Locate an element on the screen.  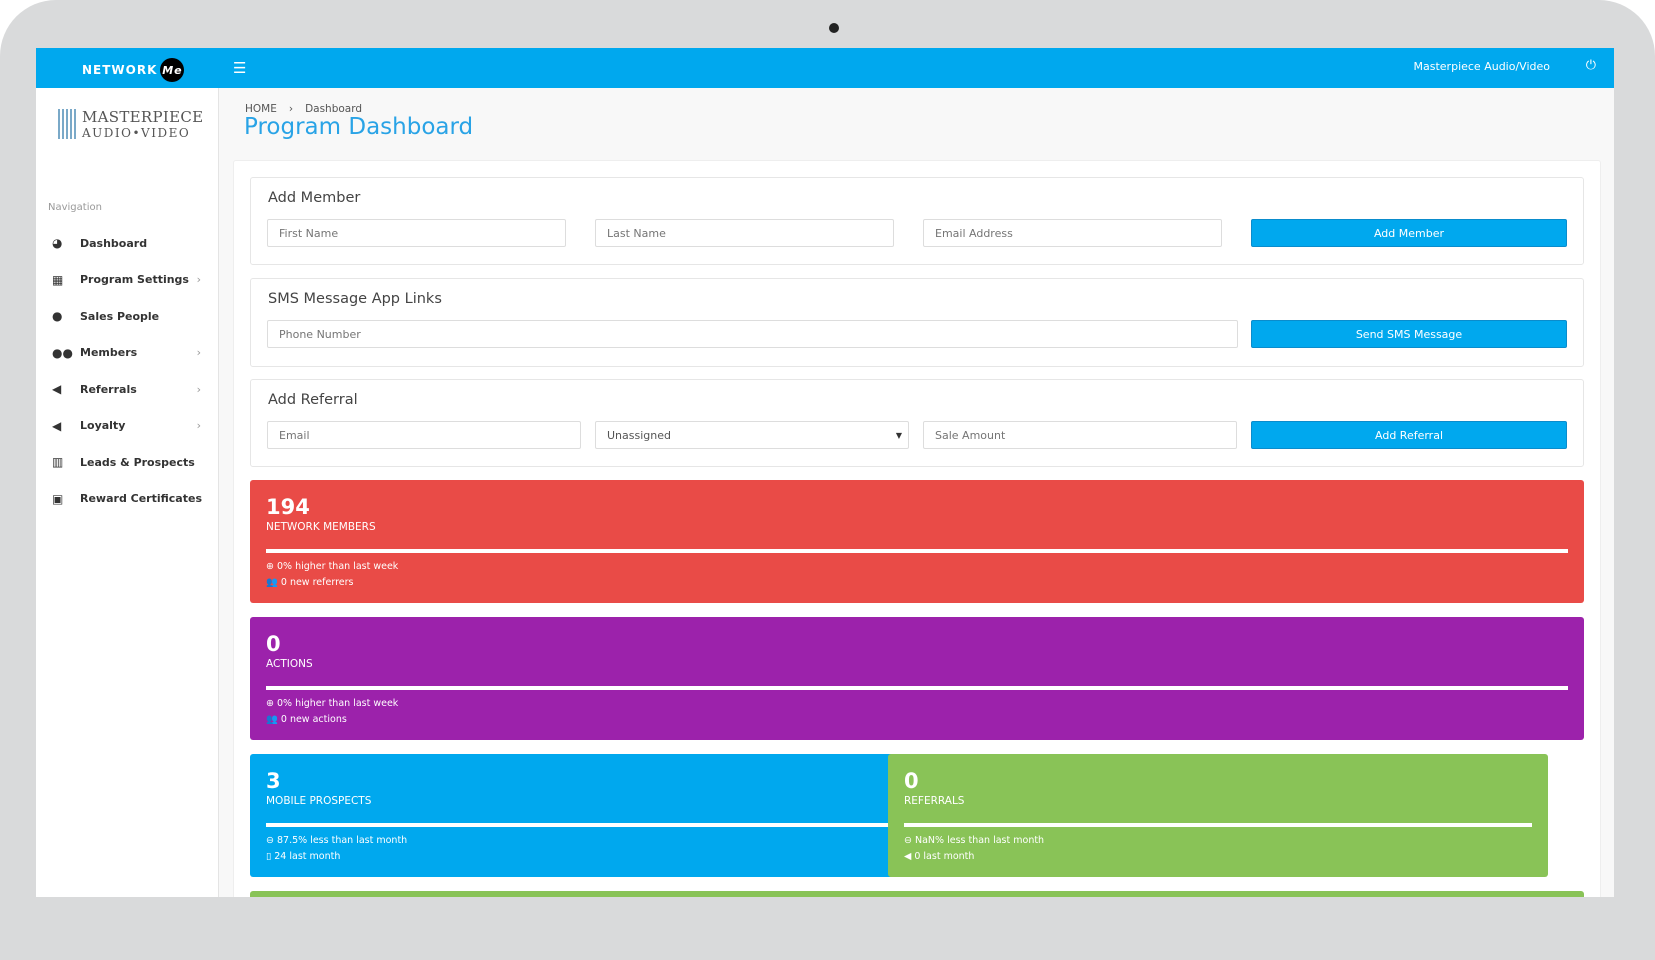
sidebar-item-label: Referrals is located at coordinates (108, 389).